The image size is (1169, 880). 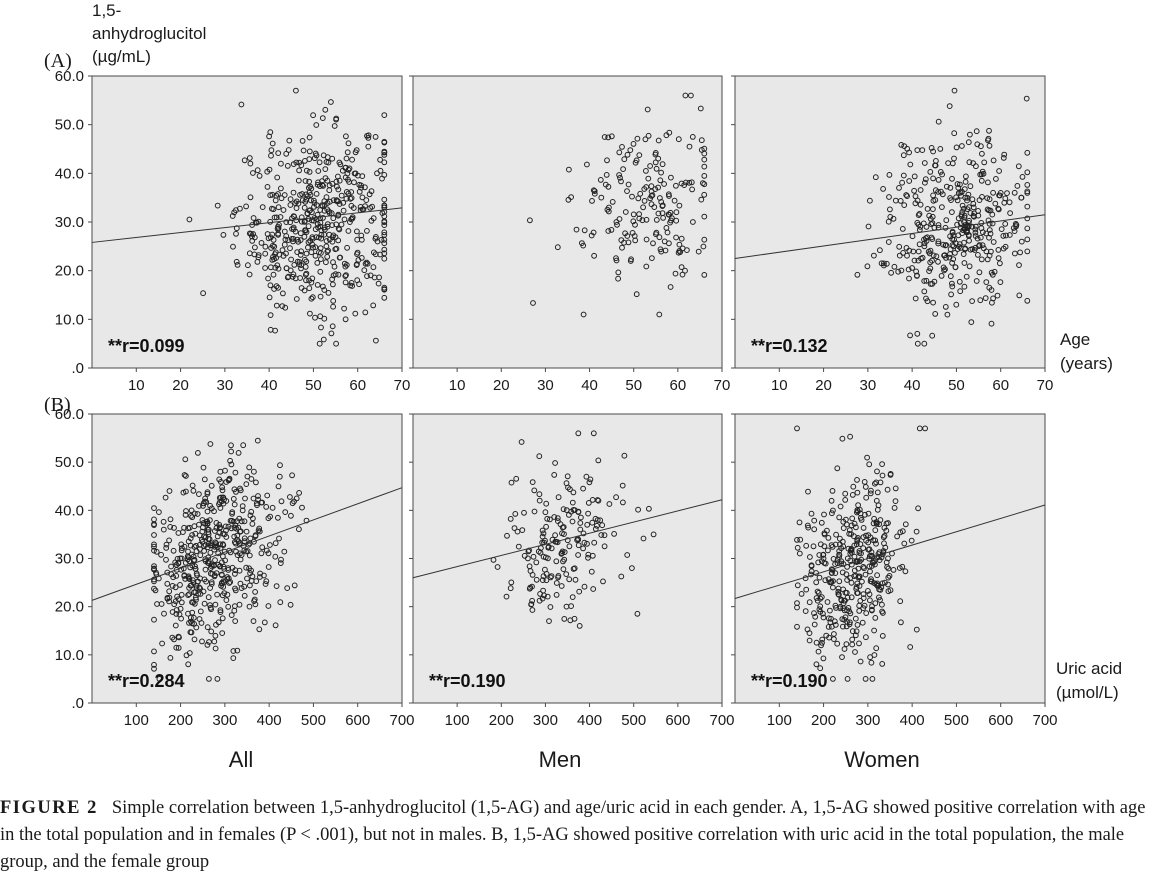 I want to click on x-tick-label: 200, so click(x=180, y=720).